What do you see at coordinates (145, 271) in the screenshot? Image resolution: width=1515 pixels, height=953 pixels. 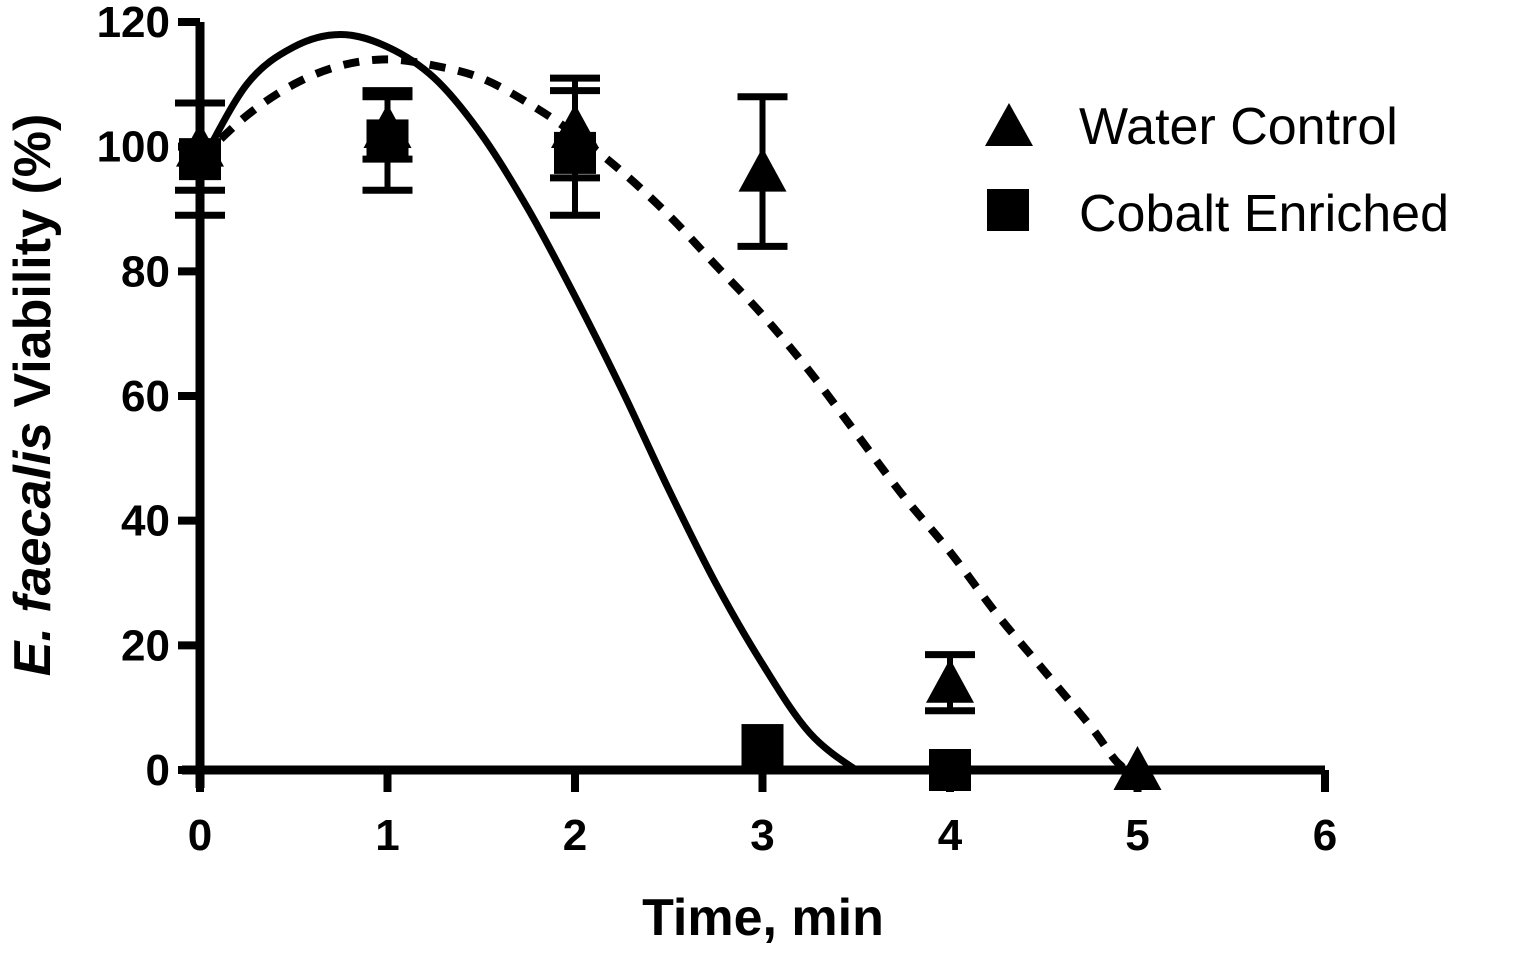 I see `y-tick-label: 80` at bounding box center [145, 271].